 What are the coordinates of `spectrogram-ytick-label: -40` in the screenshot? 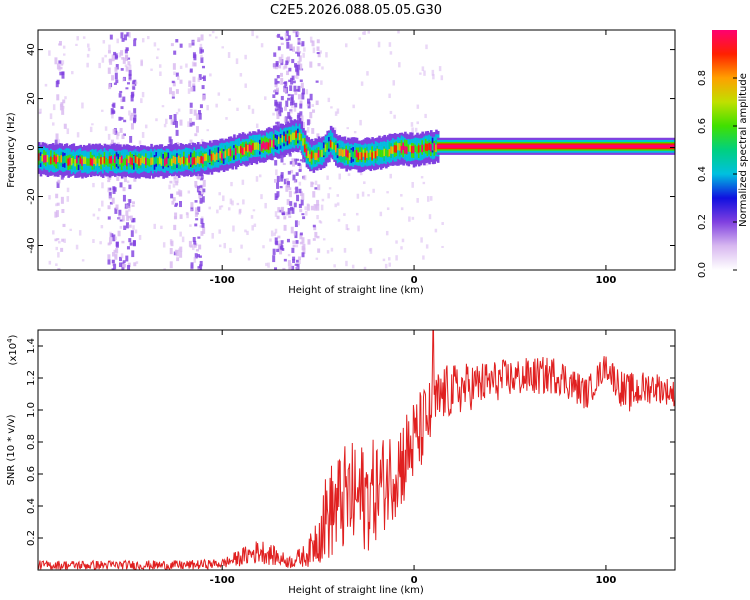 It's located at (31, 245).